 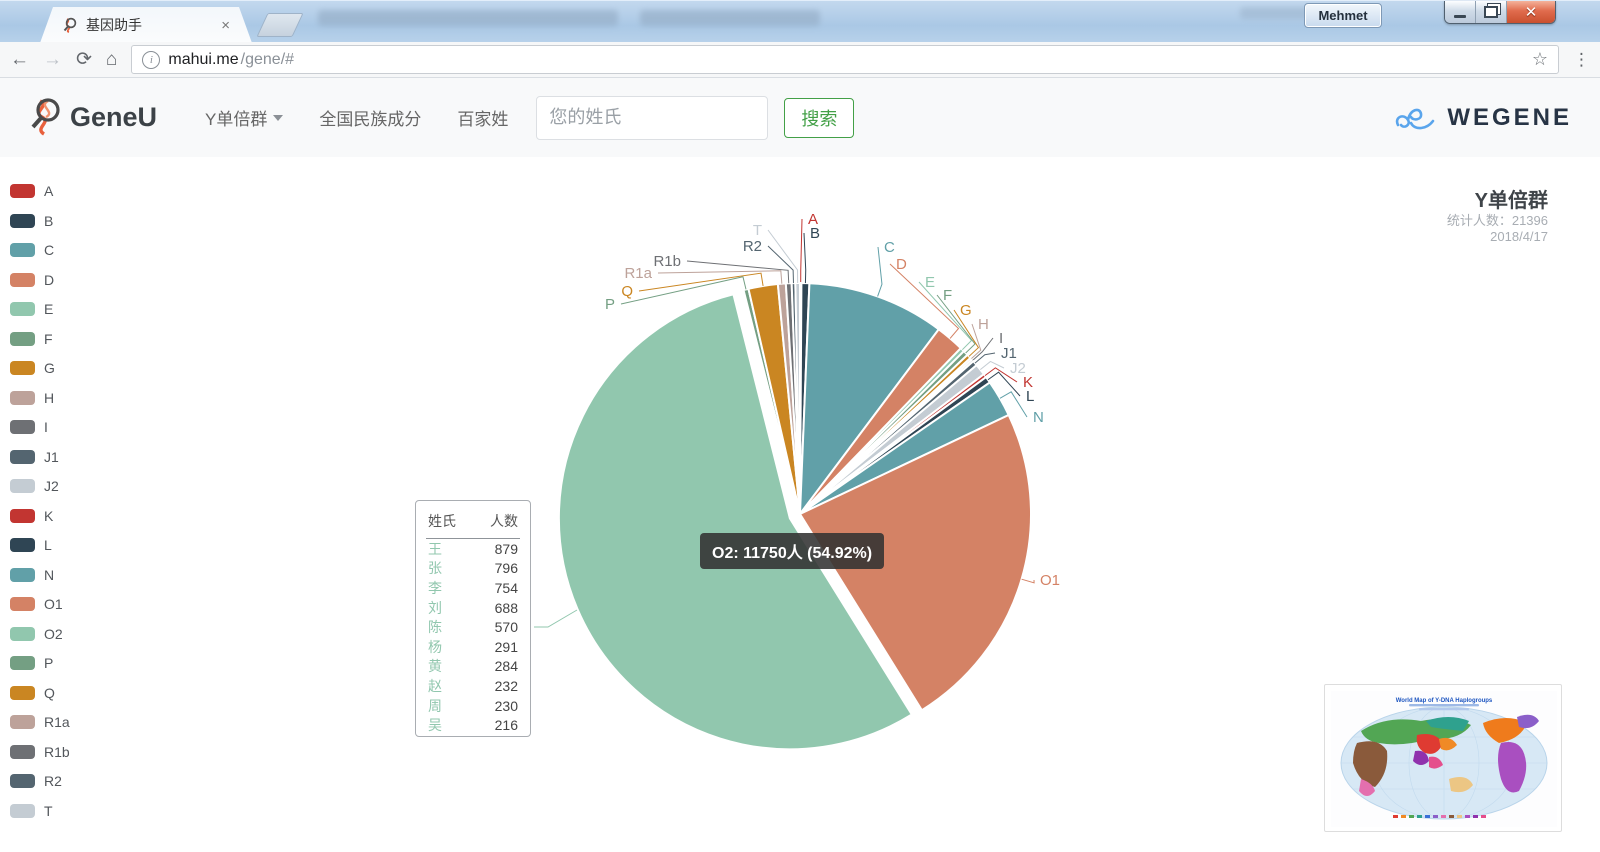 I want to click on legend-item-P: P, so click(x=40, y=663).